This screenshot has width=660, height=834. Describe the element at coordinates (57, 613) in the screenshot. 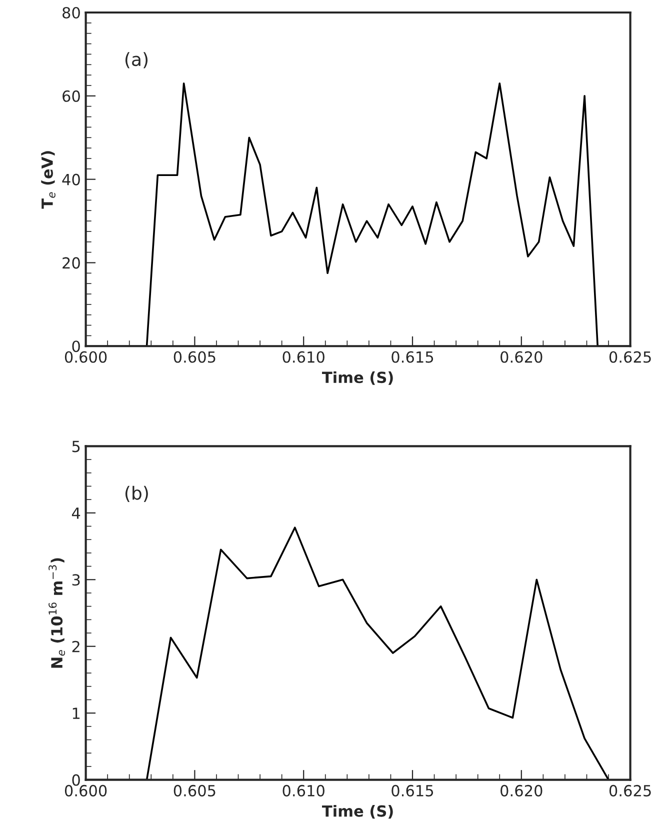

I see `y-axis-title: N$_{e}$ (10$^{16}$ m$^{−3}$)` at that location.